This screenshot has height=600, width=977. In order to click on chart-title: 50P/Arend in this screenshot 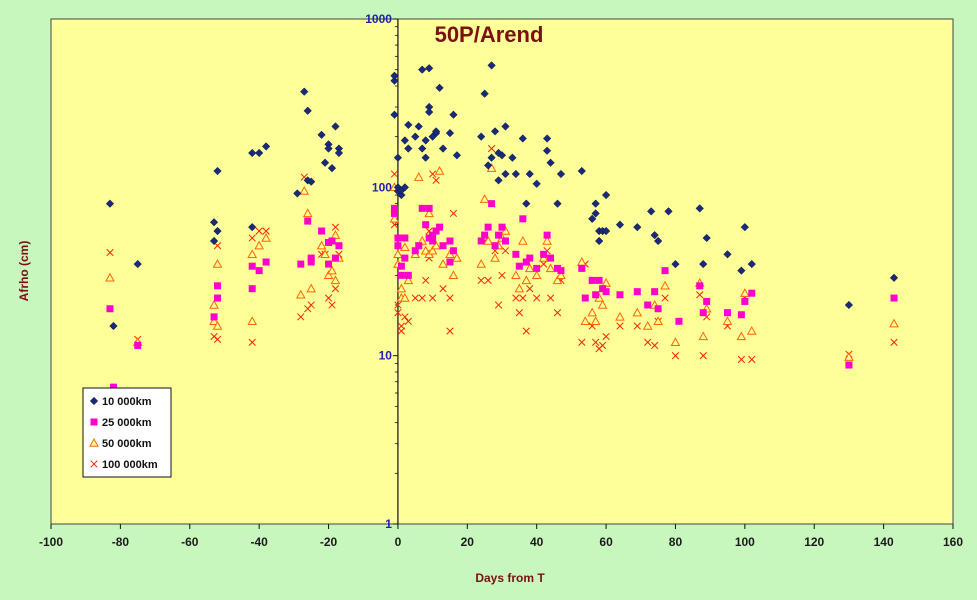, I will do `click(489, 34)`.